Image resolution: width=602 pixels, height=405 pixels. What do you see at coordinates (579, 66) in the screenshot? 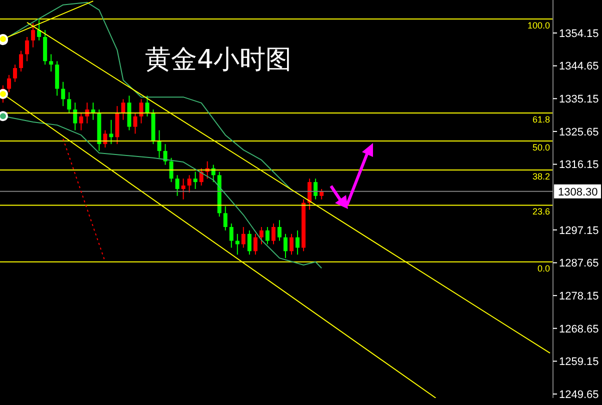
I see `y-tick-label: 1344.65` at bounding box center [579, 66].